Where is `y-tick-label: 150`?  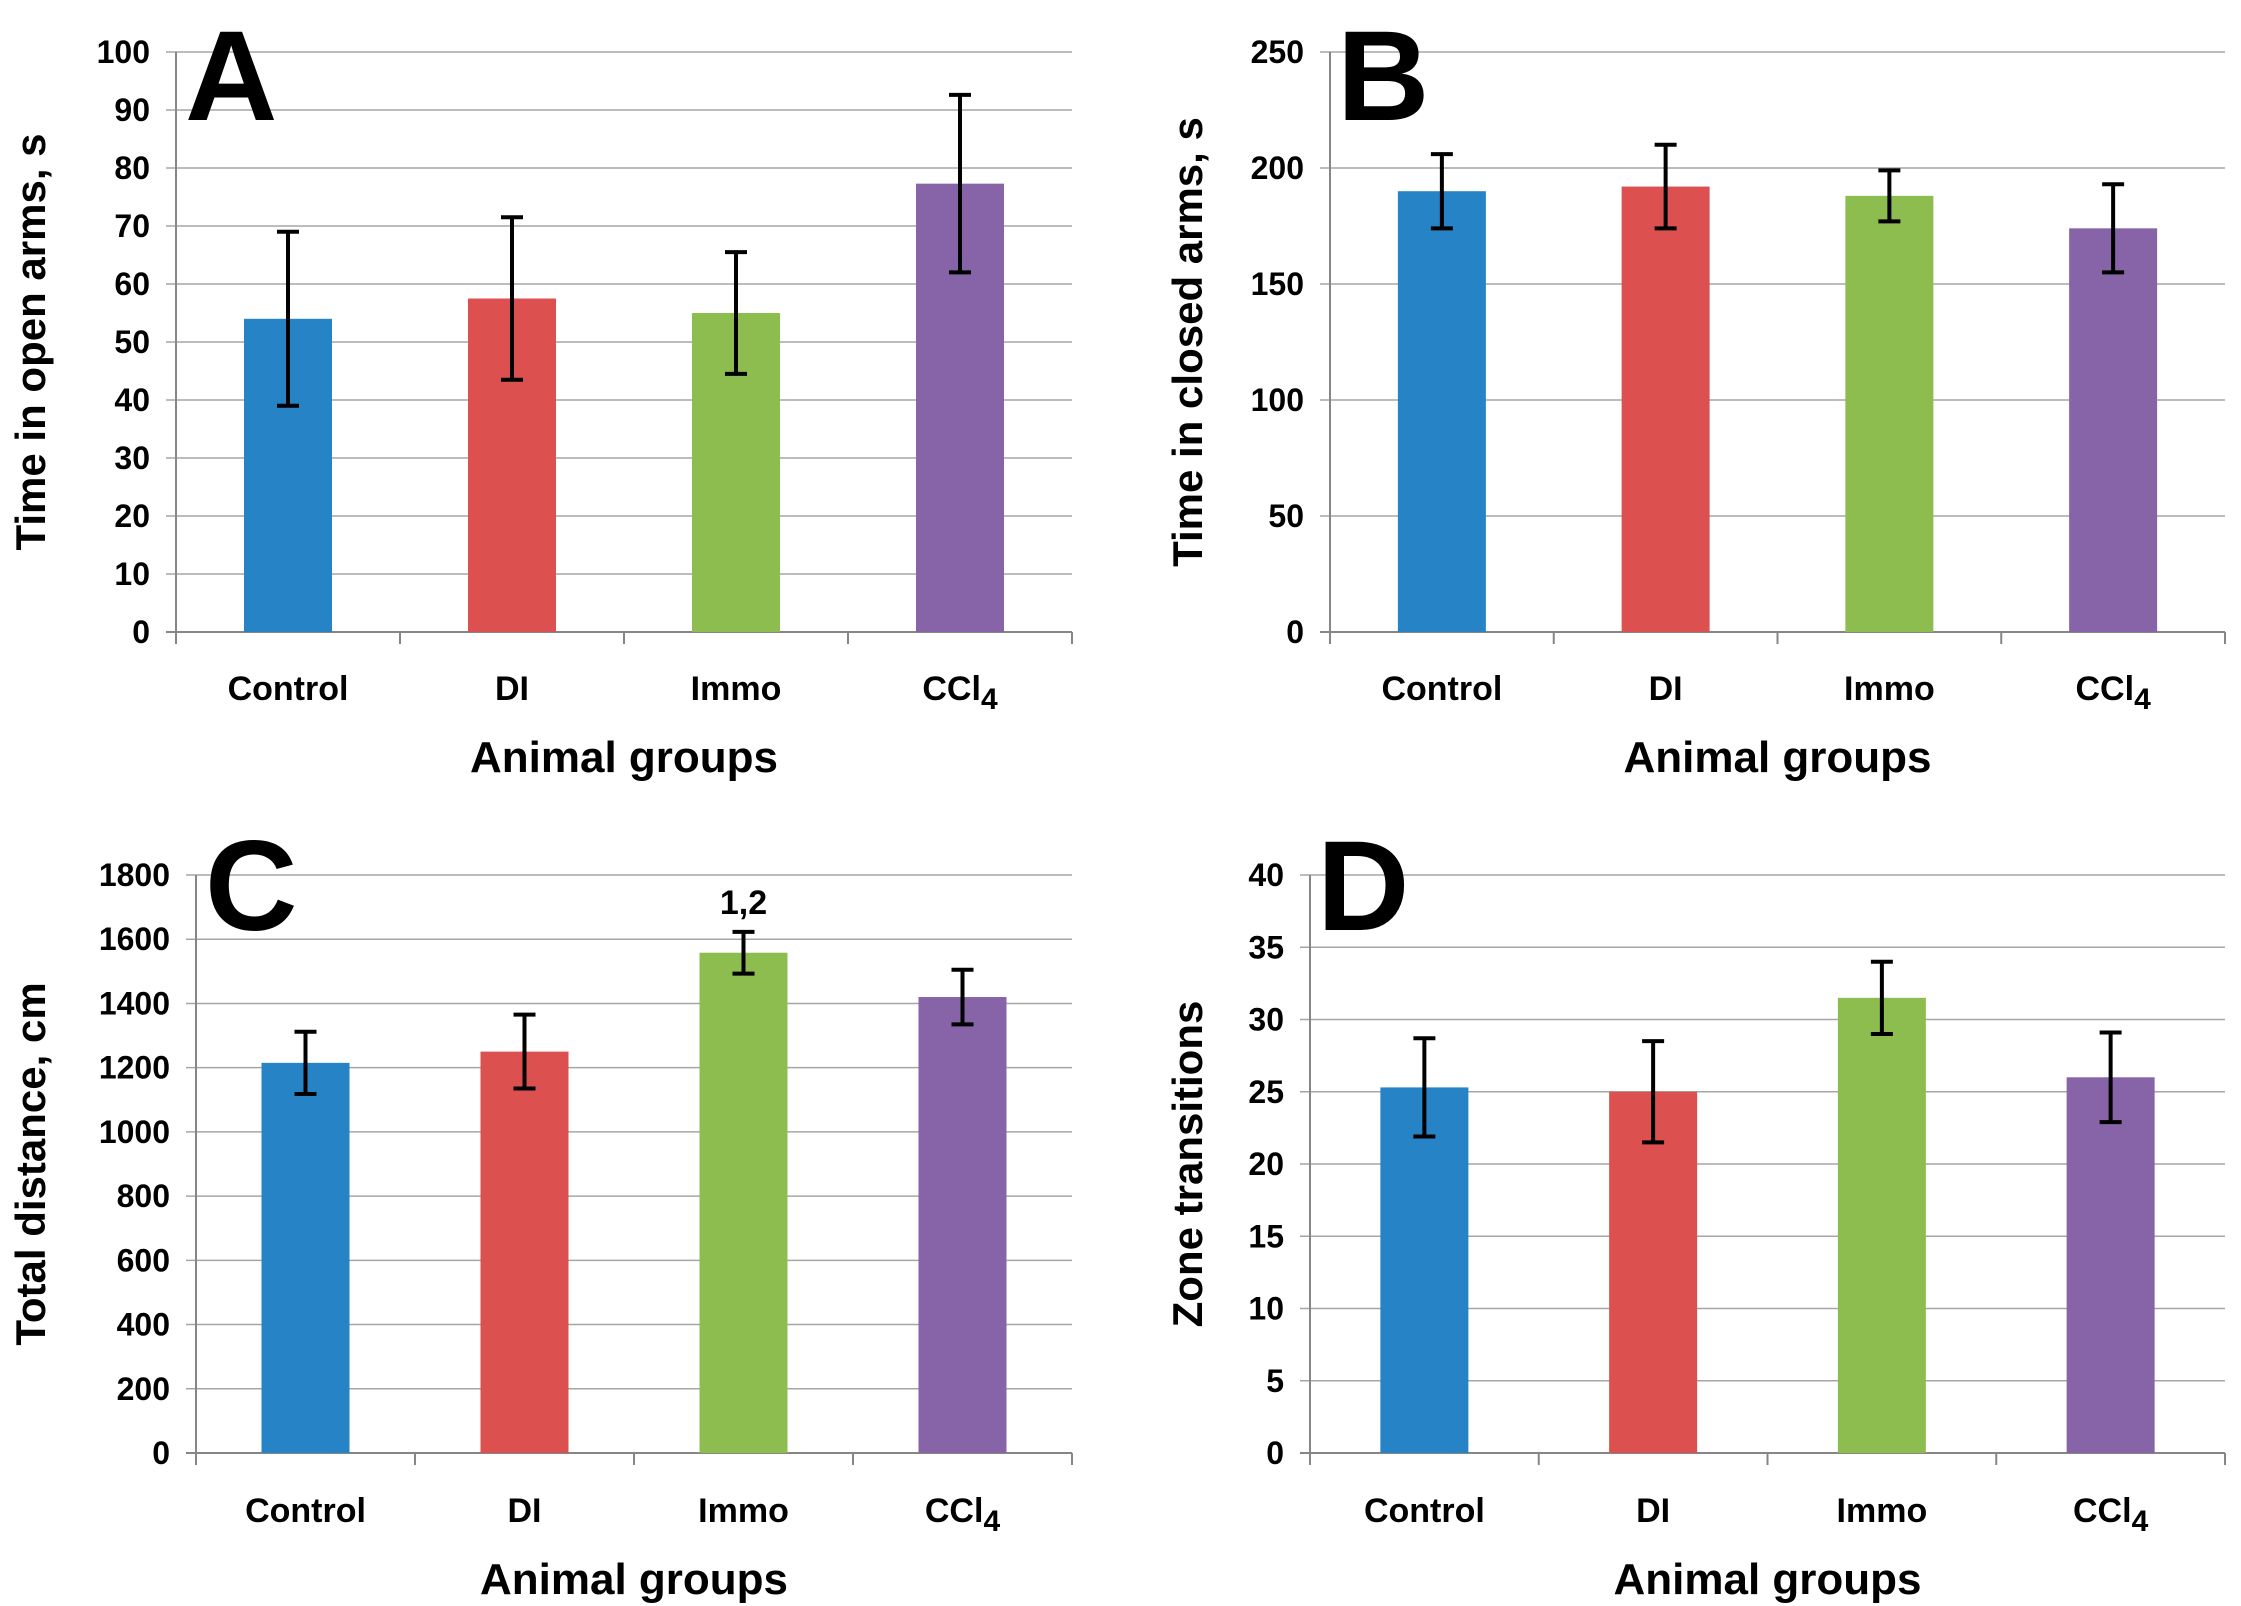 y-tick-label: 150 is located at coordinates (1277, 284).